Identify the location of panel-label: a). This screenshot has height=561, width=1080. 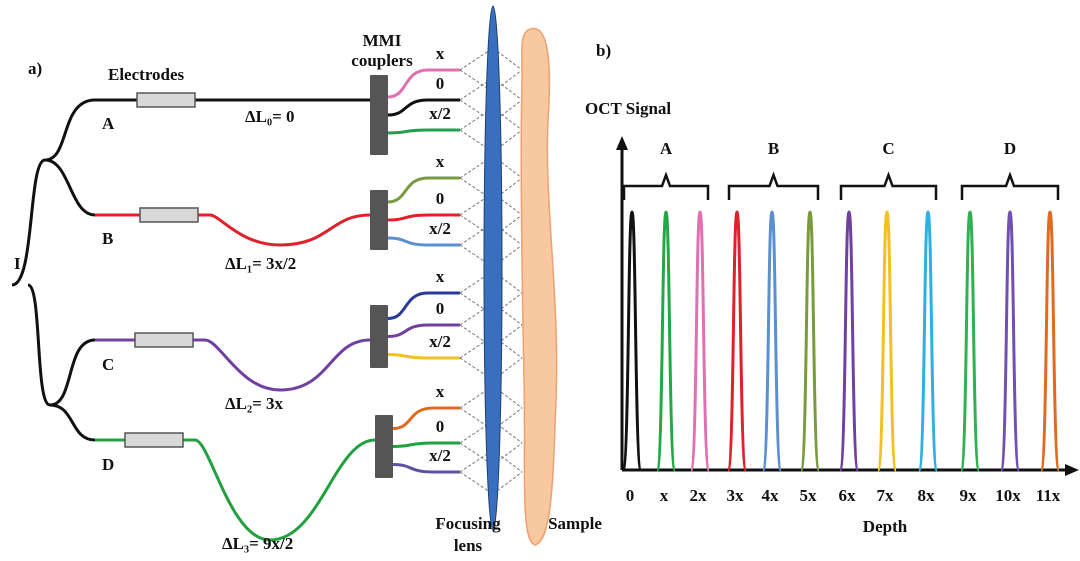
(35, 68).